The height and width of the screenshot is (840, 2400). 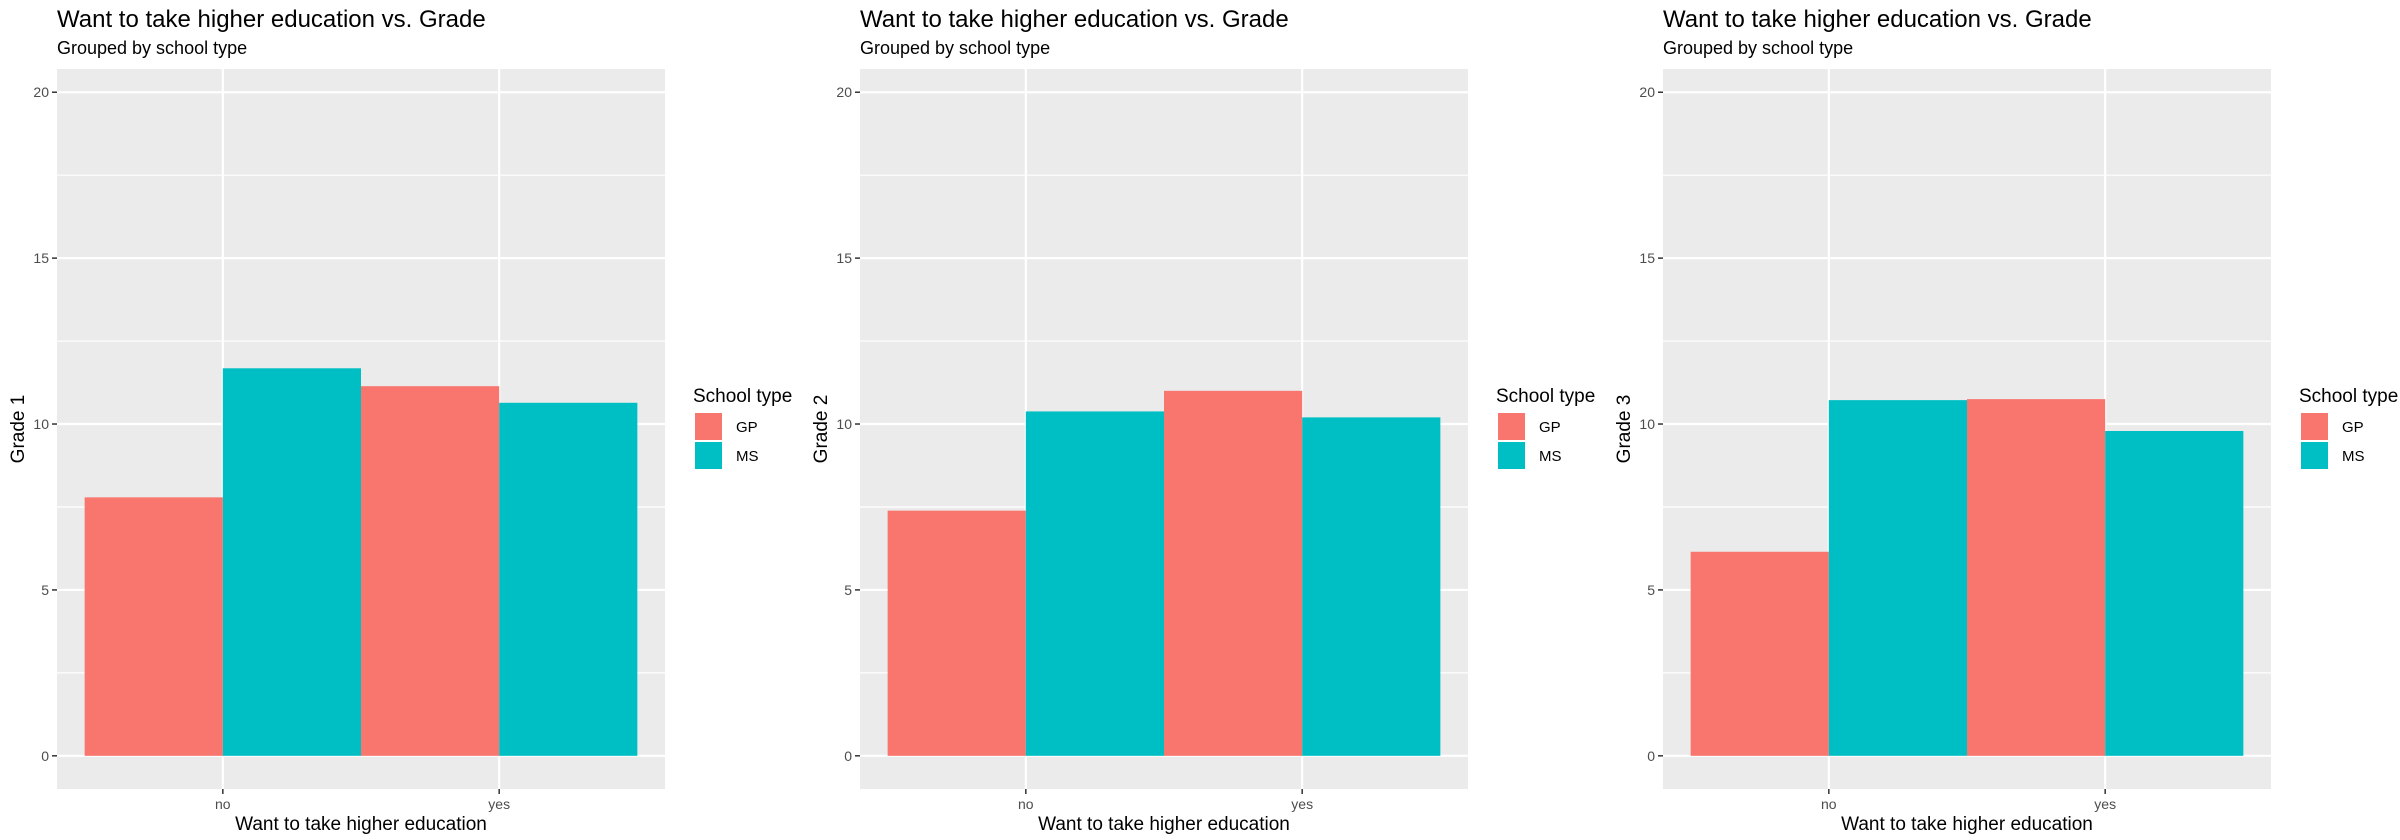 I want to click on y-axis-label: Grade 2, so click(x=821, y=429).